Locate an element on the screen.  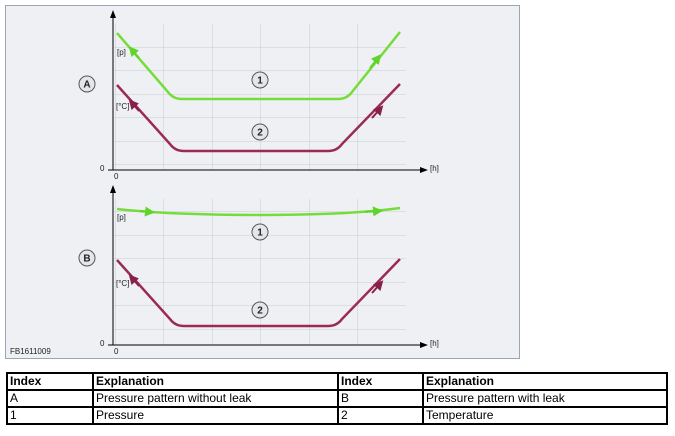
table-header: Index Explanation Index Explanation is located at coordinates (337, 381).